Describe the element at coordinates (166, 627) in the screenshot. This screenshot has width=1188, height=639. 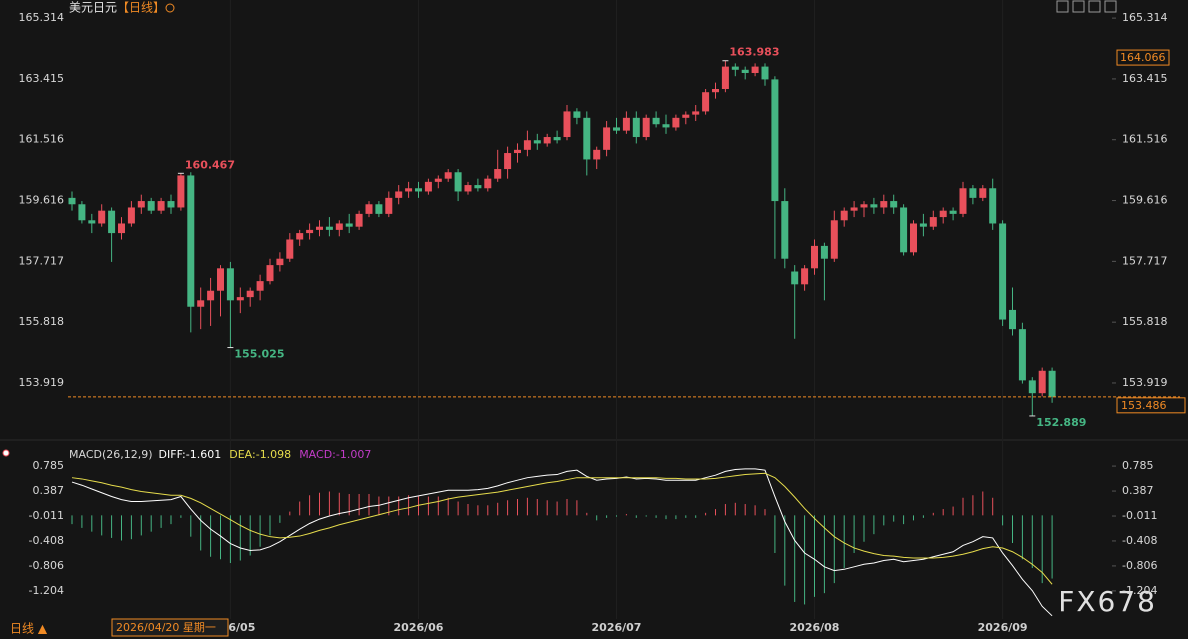
I see `cursor-date: 2026/04/20 星期一` at that location.